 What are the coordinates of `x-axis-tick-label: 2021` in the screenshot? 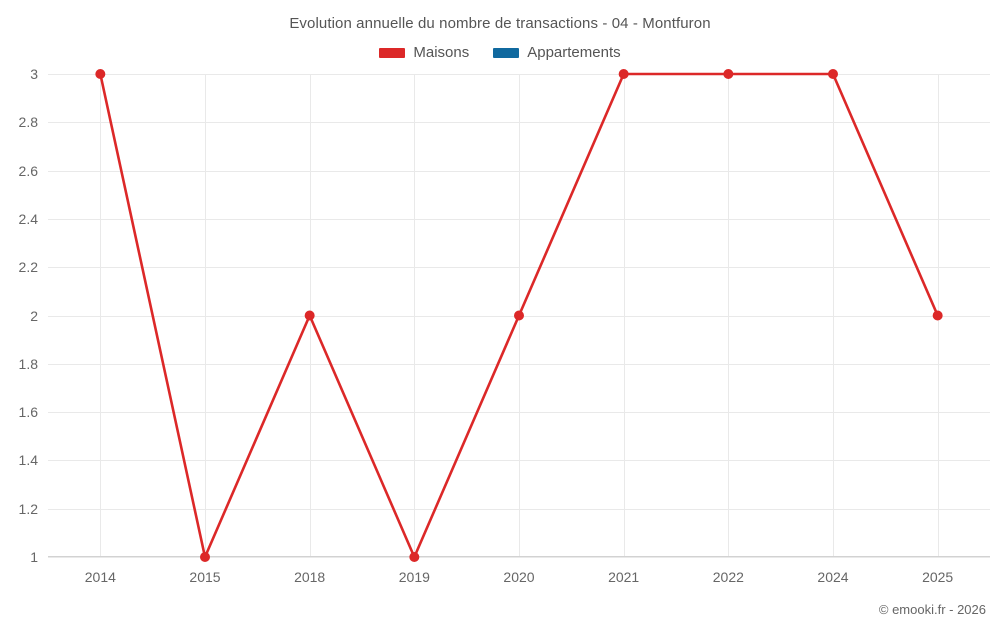 It's located at (624, 577).